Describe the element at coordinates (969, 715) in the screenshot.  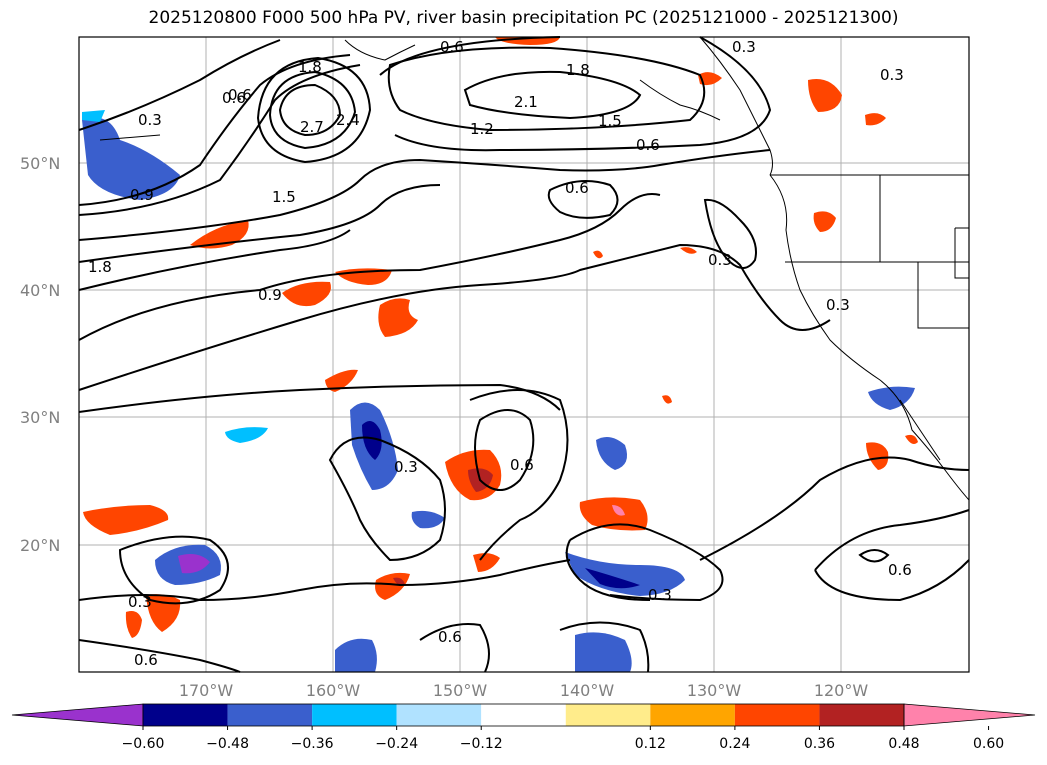
I see `colorbar-extend-high` at that location.